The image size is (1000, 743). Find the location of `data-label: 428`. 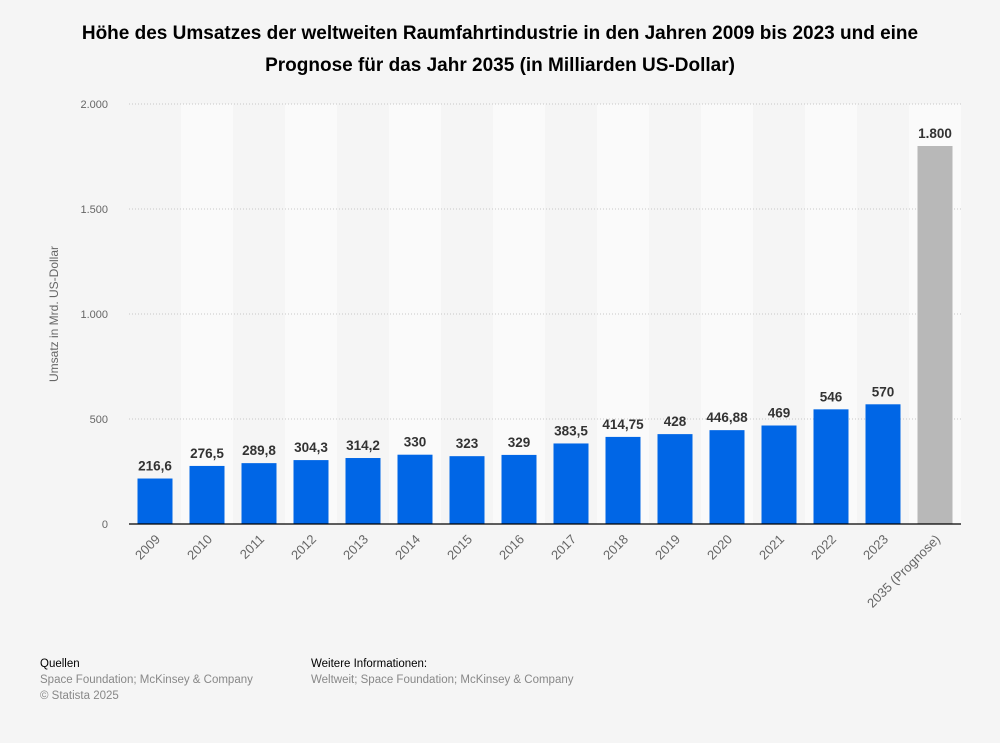

data-label: 428 is located at coordinates (675, 421).